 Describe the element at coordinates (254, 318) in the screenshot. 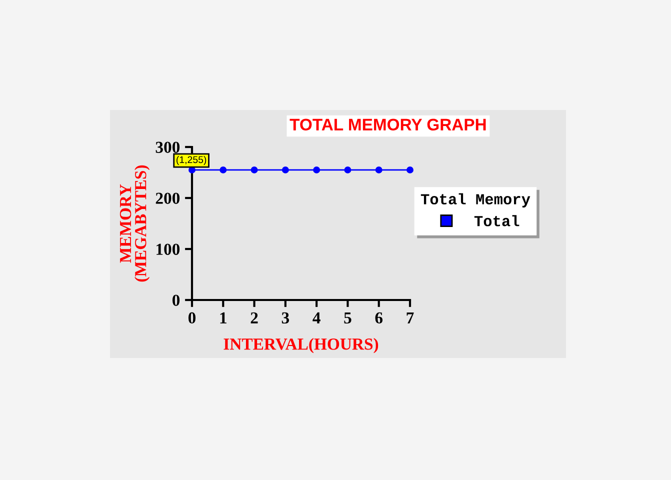

I see `x-tick-label: 2` at that location.